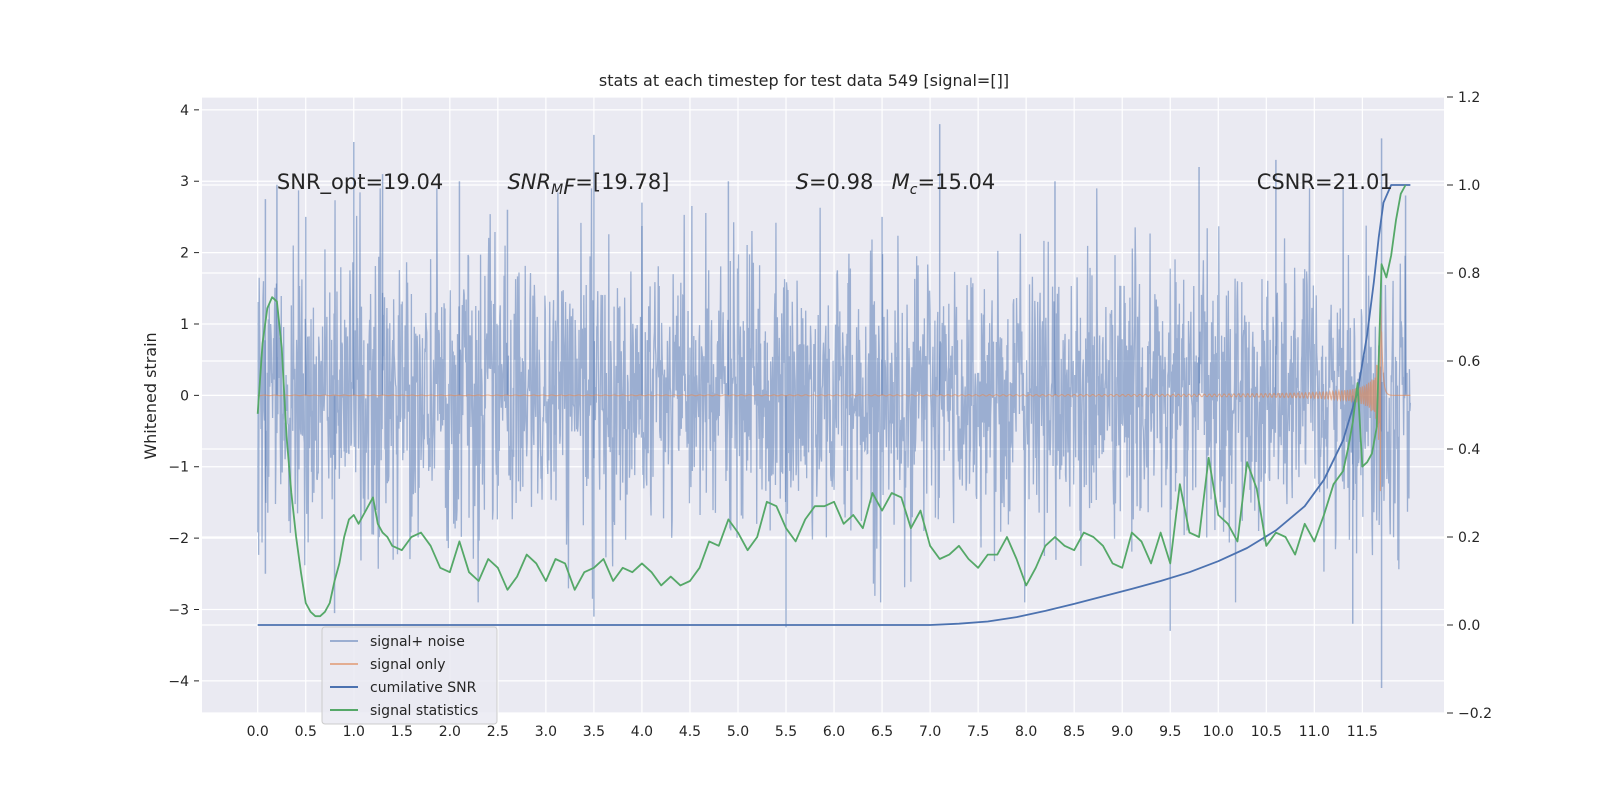 This screenshot has width=1600, height=804. What do you see at coordinates (1266, 732) in the screenshot?
I see `x-tick-label: 10.5` at bounding box center [1266, 732].